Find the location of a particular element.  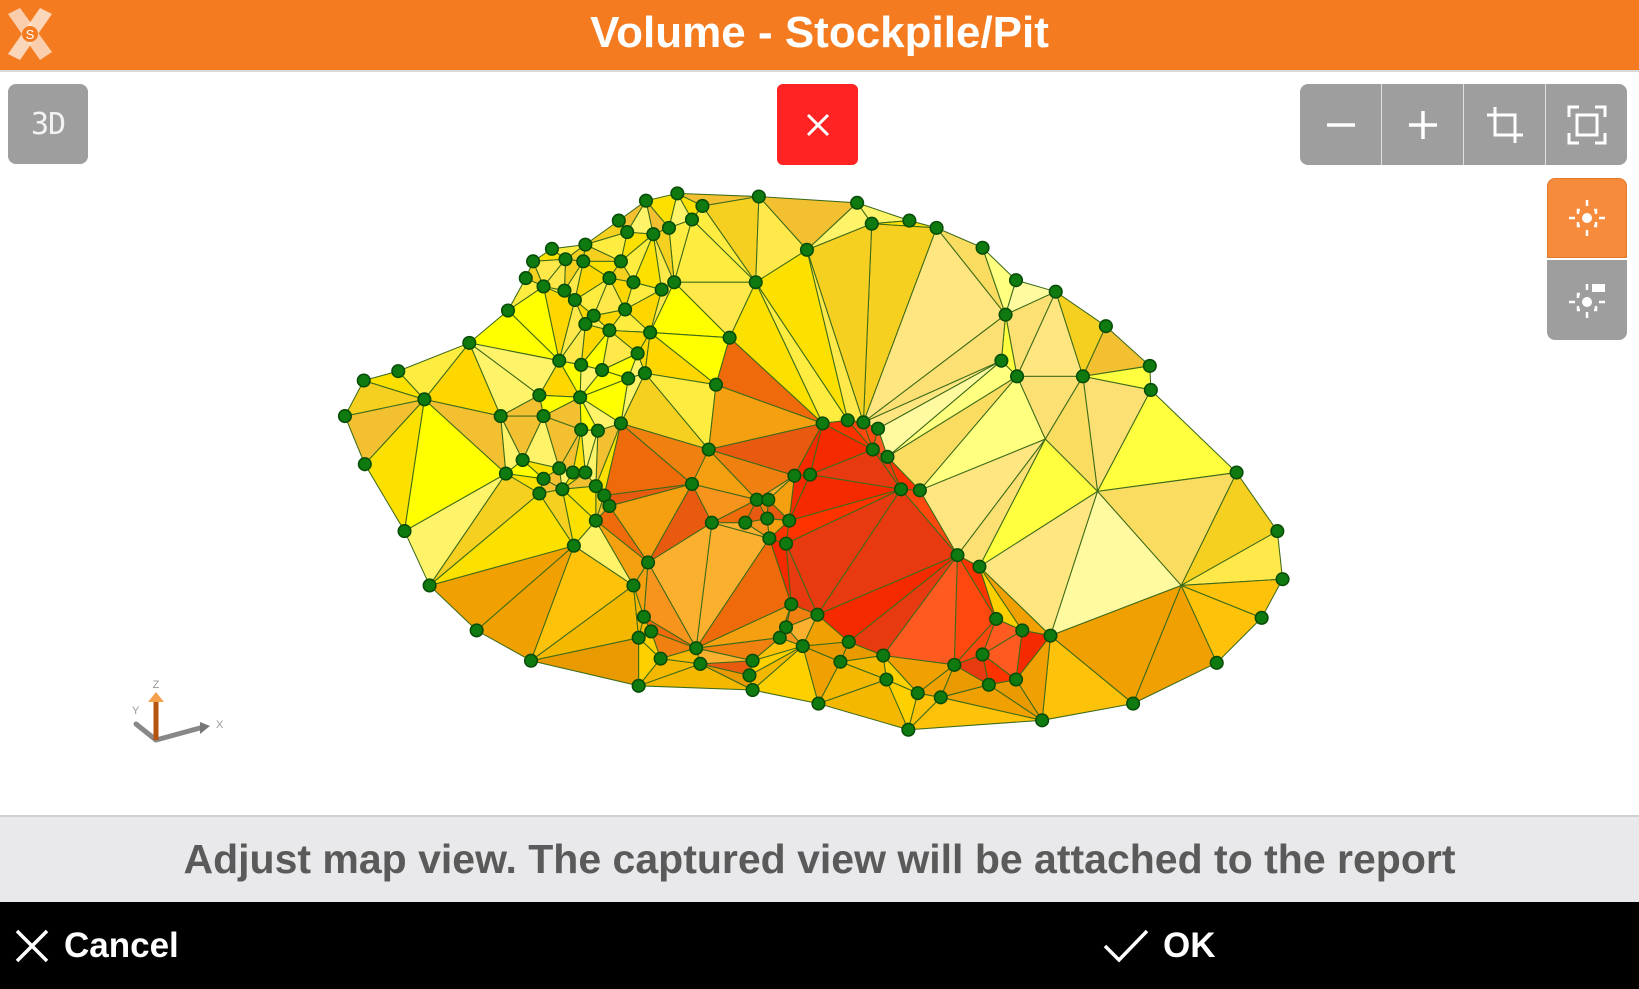

center-on-point-button is located at coordinates (1587, 300).